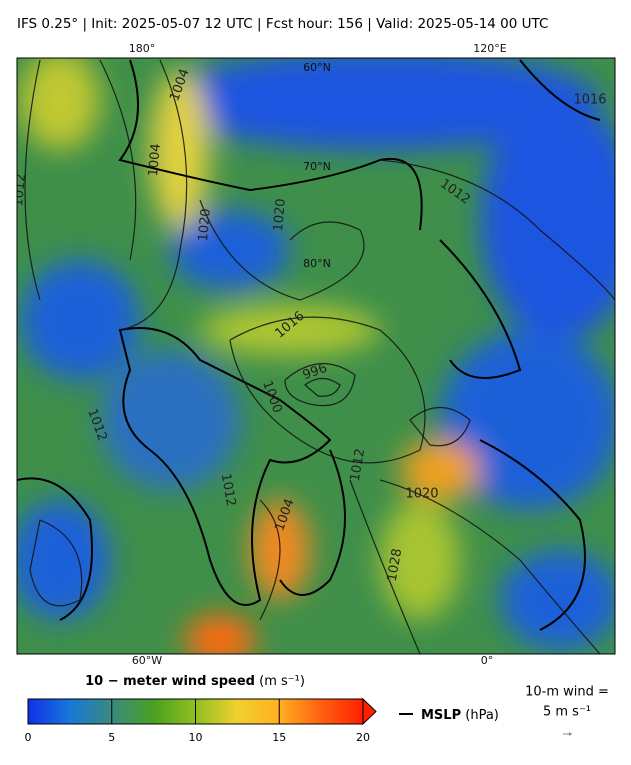  Describe the element at coordinates (441, 715) in the screenshot. I see `mslp-label: MSLP` at that location.